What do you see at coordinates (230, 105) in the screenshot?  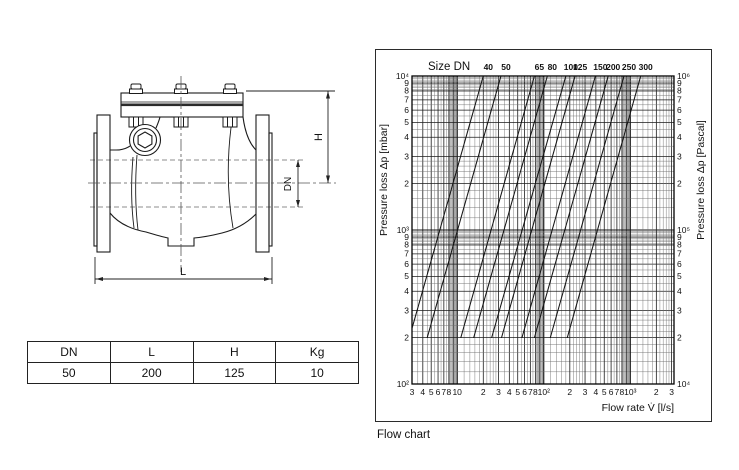 I see `bolt` at bounding box center [230, 105].